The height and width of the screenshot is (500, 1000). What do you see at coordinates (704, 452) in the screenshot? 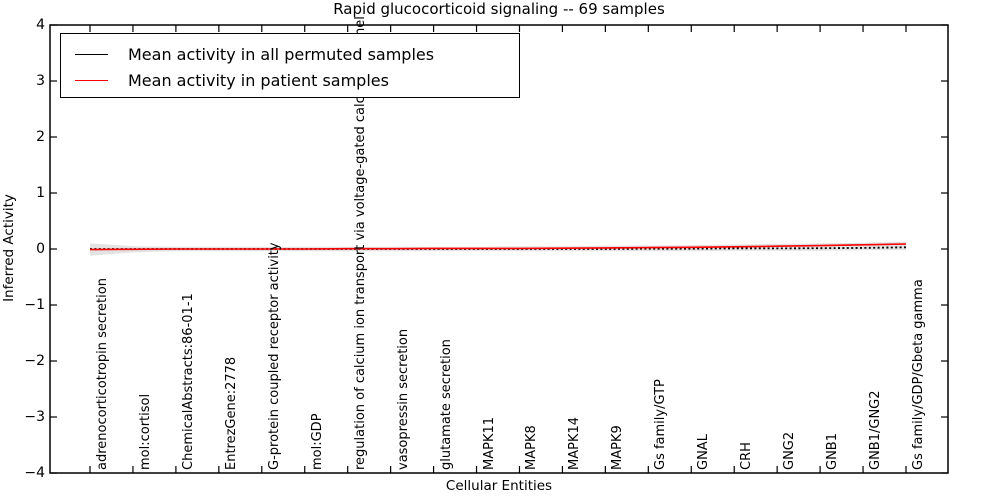
I see `x-tick-label: GNAL` at bounding box center [704, 452].